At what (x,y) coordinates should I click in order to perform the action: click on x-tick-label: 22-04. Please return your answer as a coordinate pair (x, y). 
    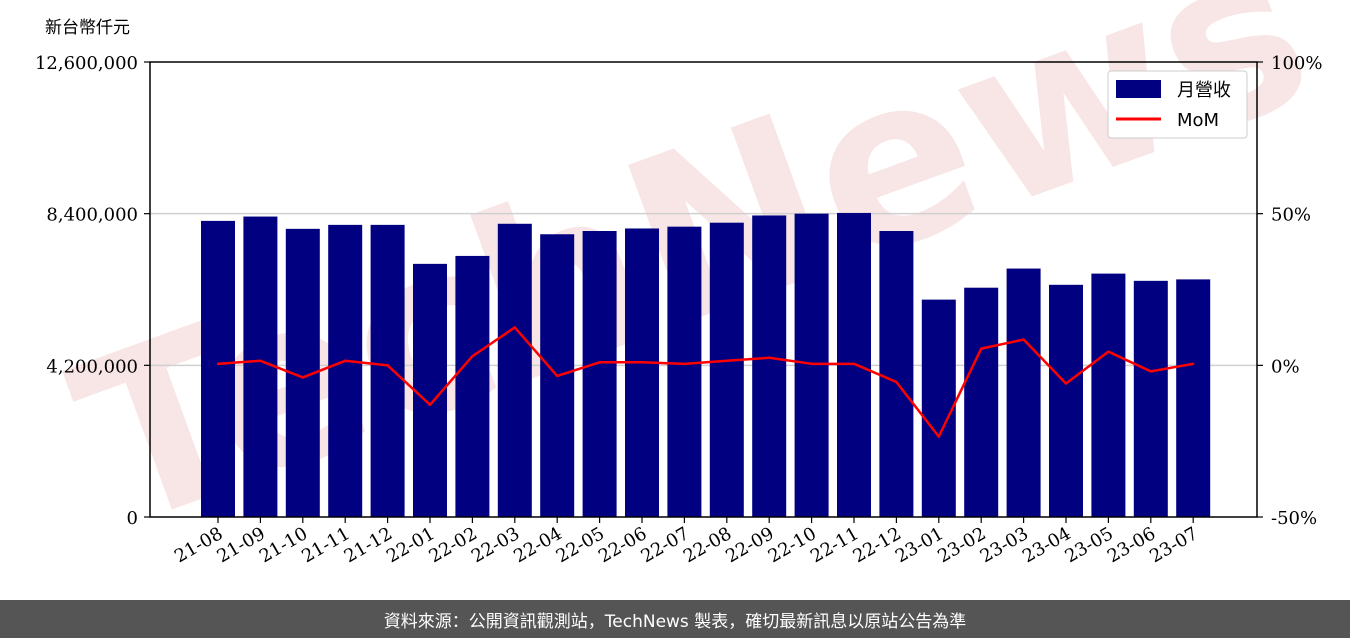
    Looking at the image, I should click on (537, 545).